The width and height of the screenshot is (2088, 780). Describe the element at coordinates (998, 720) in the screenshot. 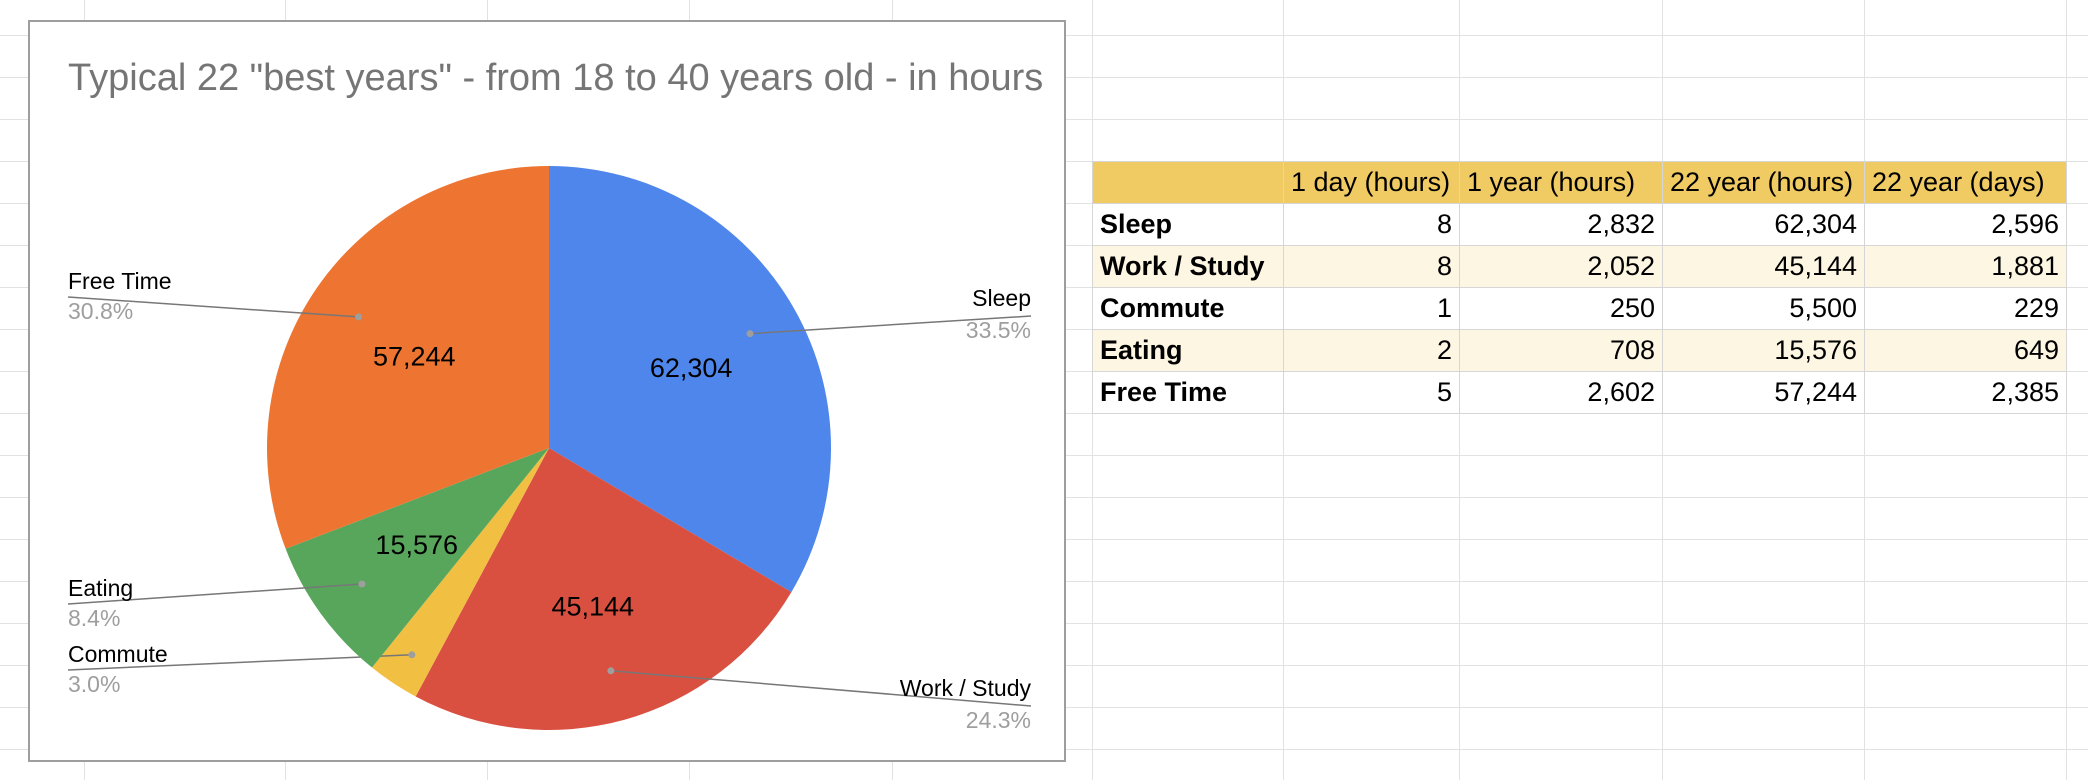

I see `slice-percent-label: 24.3%` at that location.